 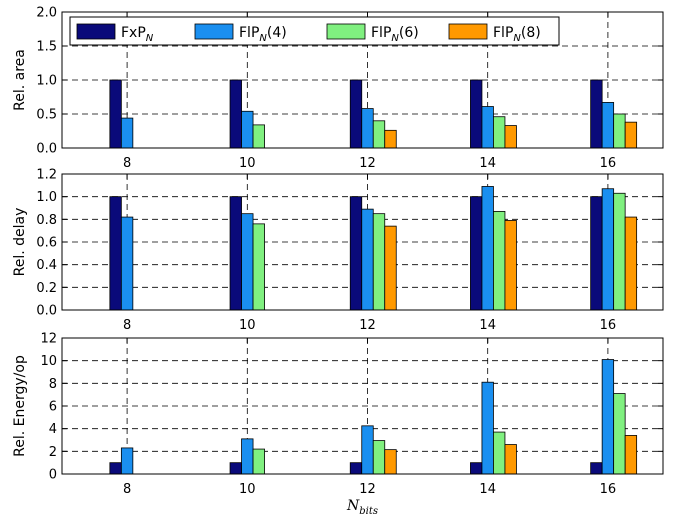 I want to click on legend-label: FxPN, so click(x=137, y=34).